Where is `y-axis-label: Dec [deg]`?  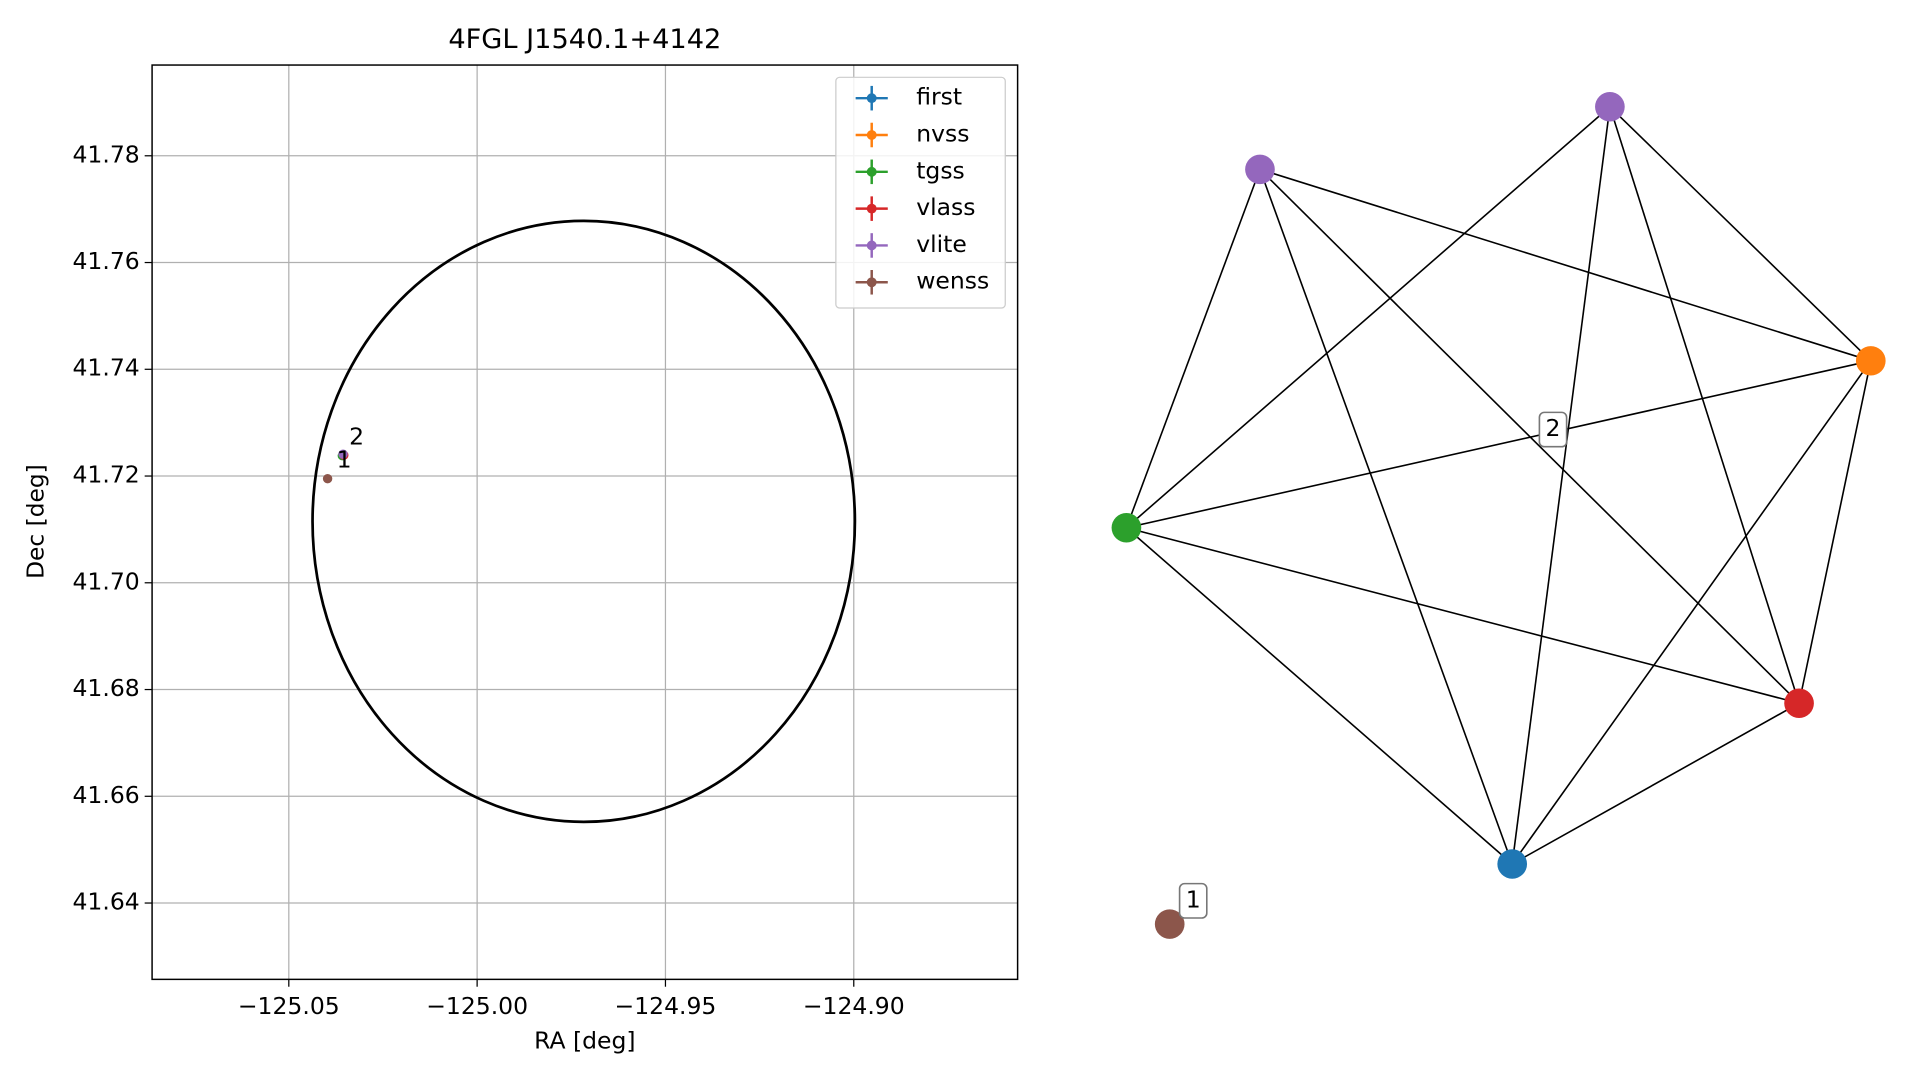 y-axis-label: Dec [deg] is located at coordinates (36, 521).